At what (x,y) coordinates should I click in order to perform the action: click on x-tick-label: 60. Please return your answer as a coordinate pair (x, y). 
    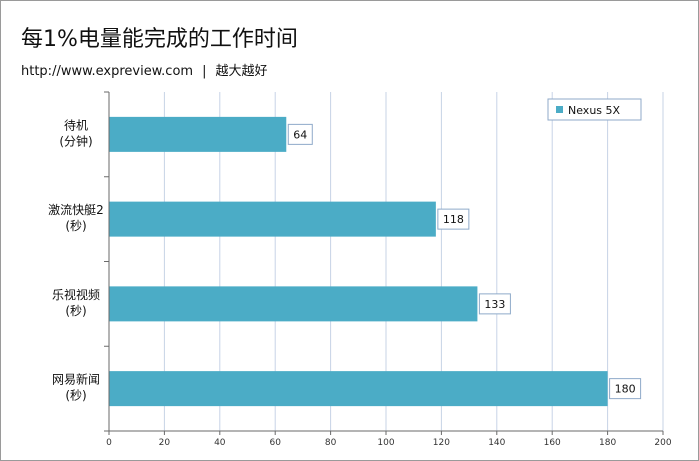
    Looking at the image, I should click on (275, 443).